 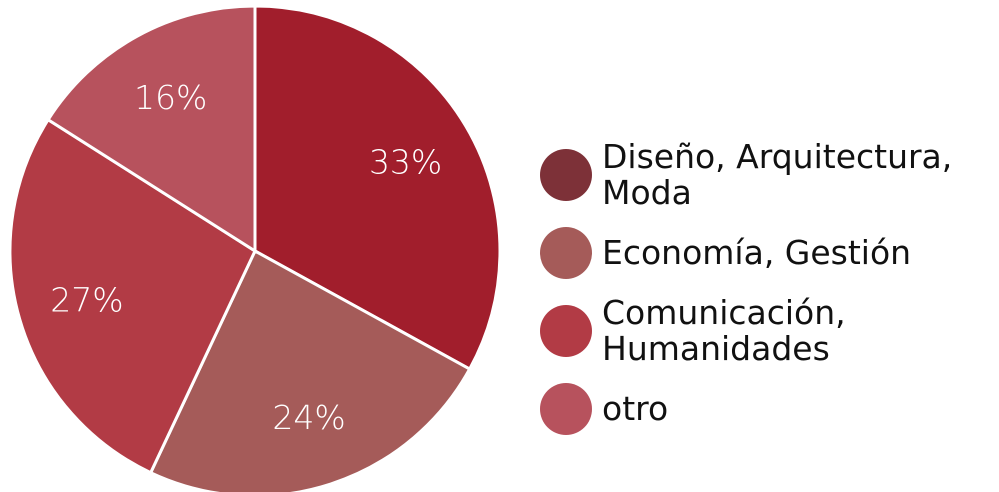 What do you see at coordinates (566, 331) in the screenshot?
I see `legend-swatch-communication` at bounding box center [566, 331].